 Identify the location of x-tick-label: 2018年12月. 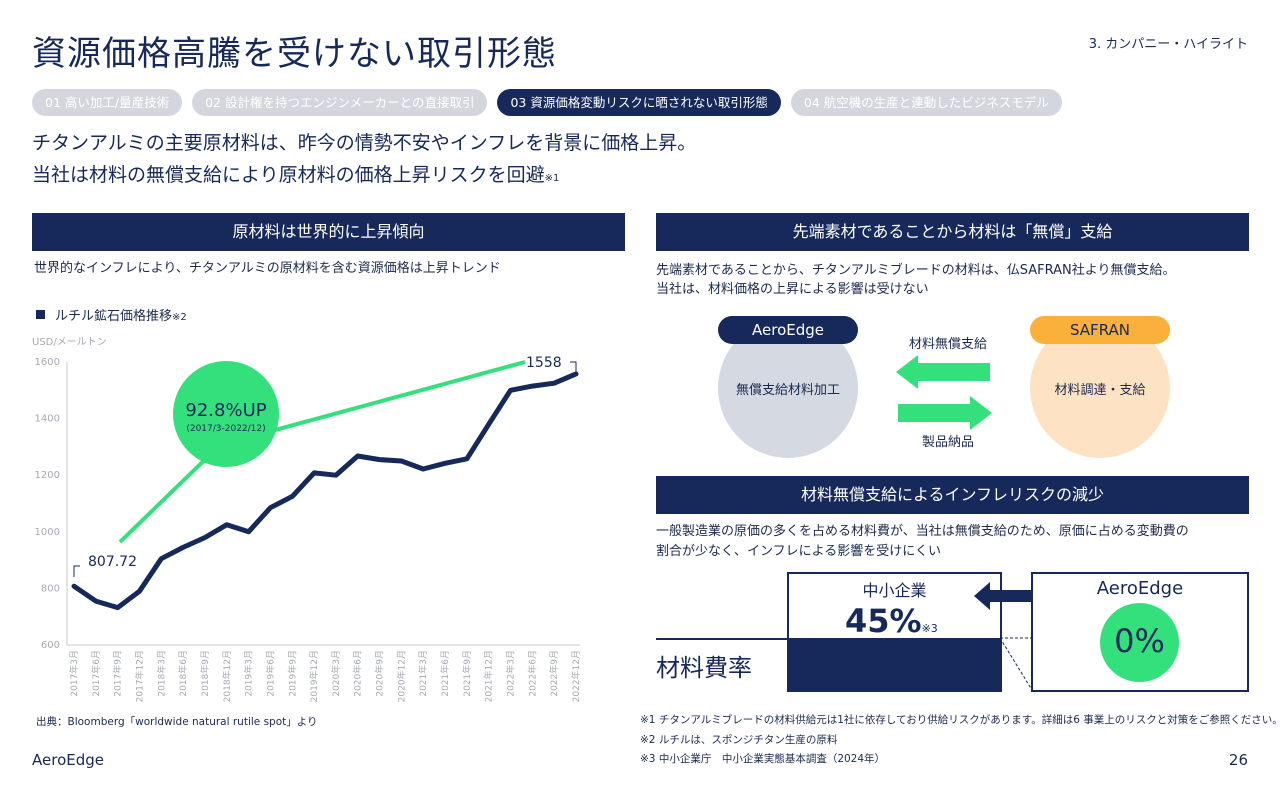
(227, 676).